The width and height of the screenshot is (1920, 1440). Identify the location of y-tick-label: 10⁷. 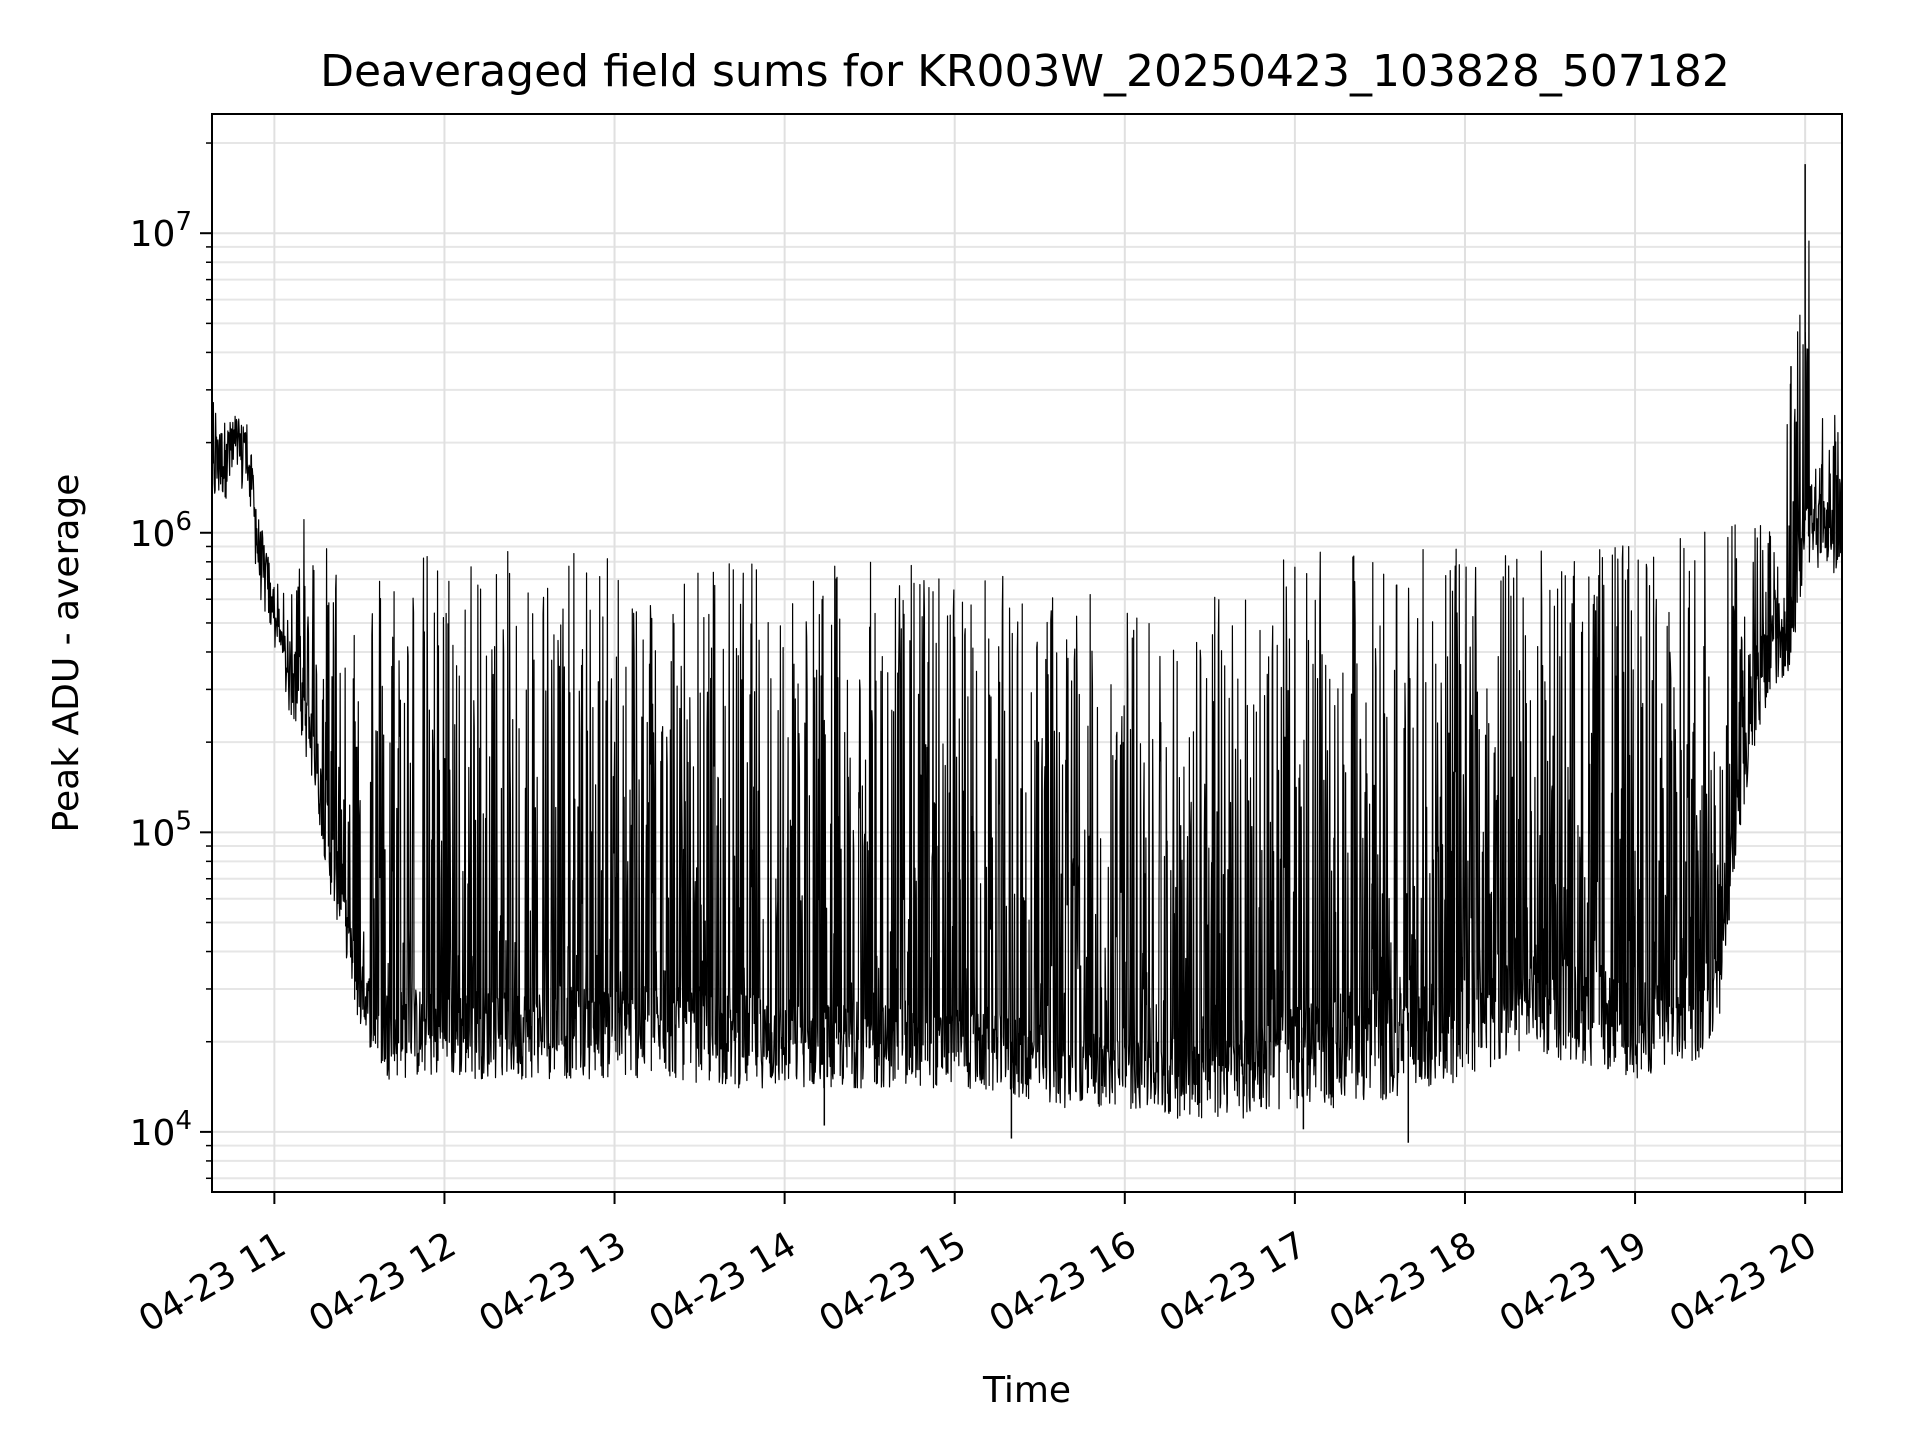
(161, 231).